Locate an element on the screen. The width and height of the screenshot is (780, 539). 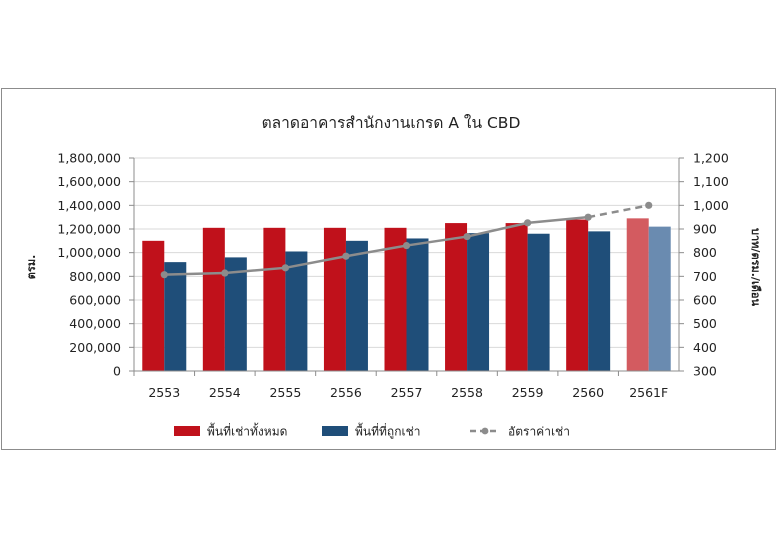
x-tick-label: 2556 is located at coordinates (346, 392).